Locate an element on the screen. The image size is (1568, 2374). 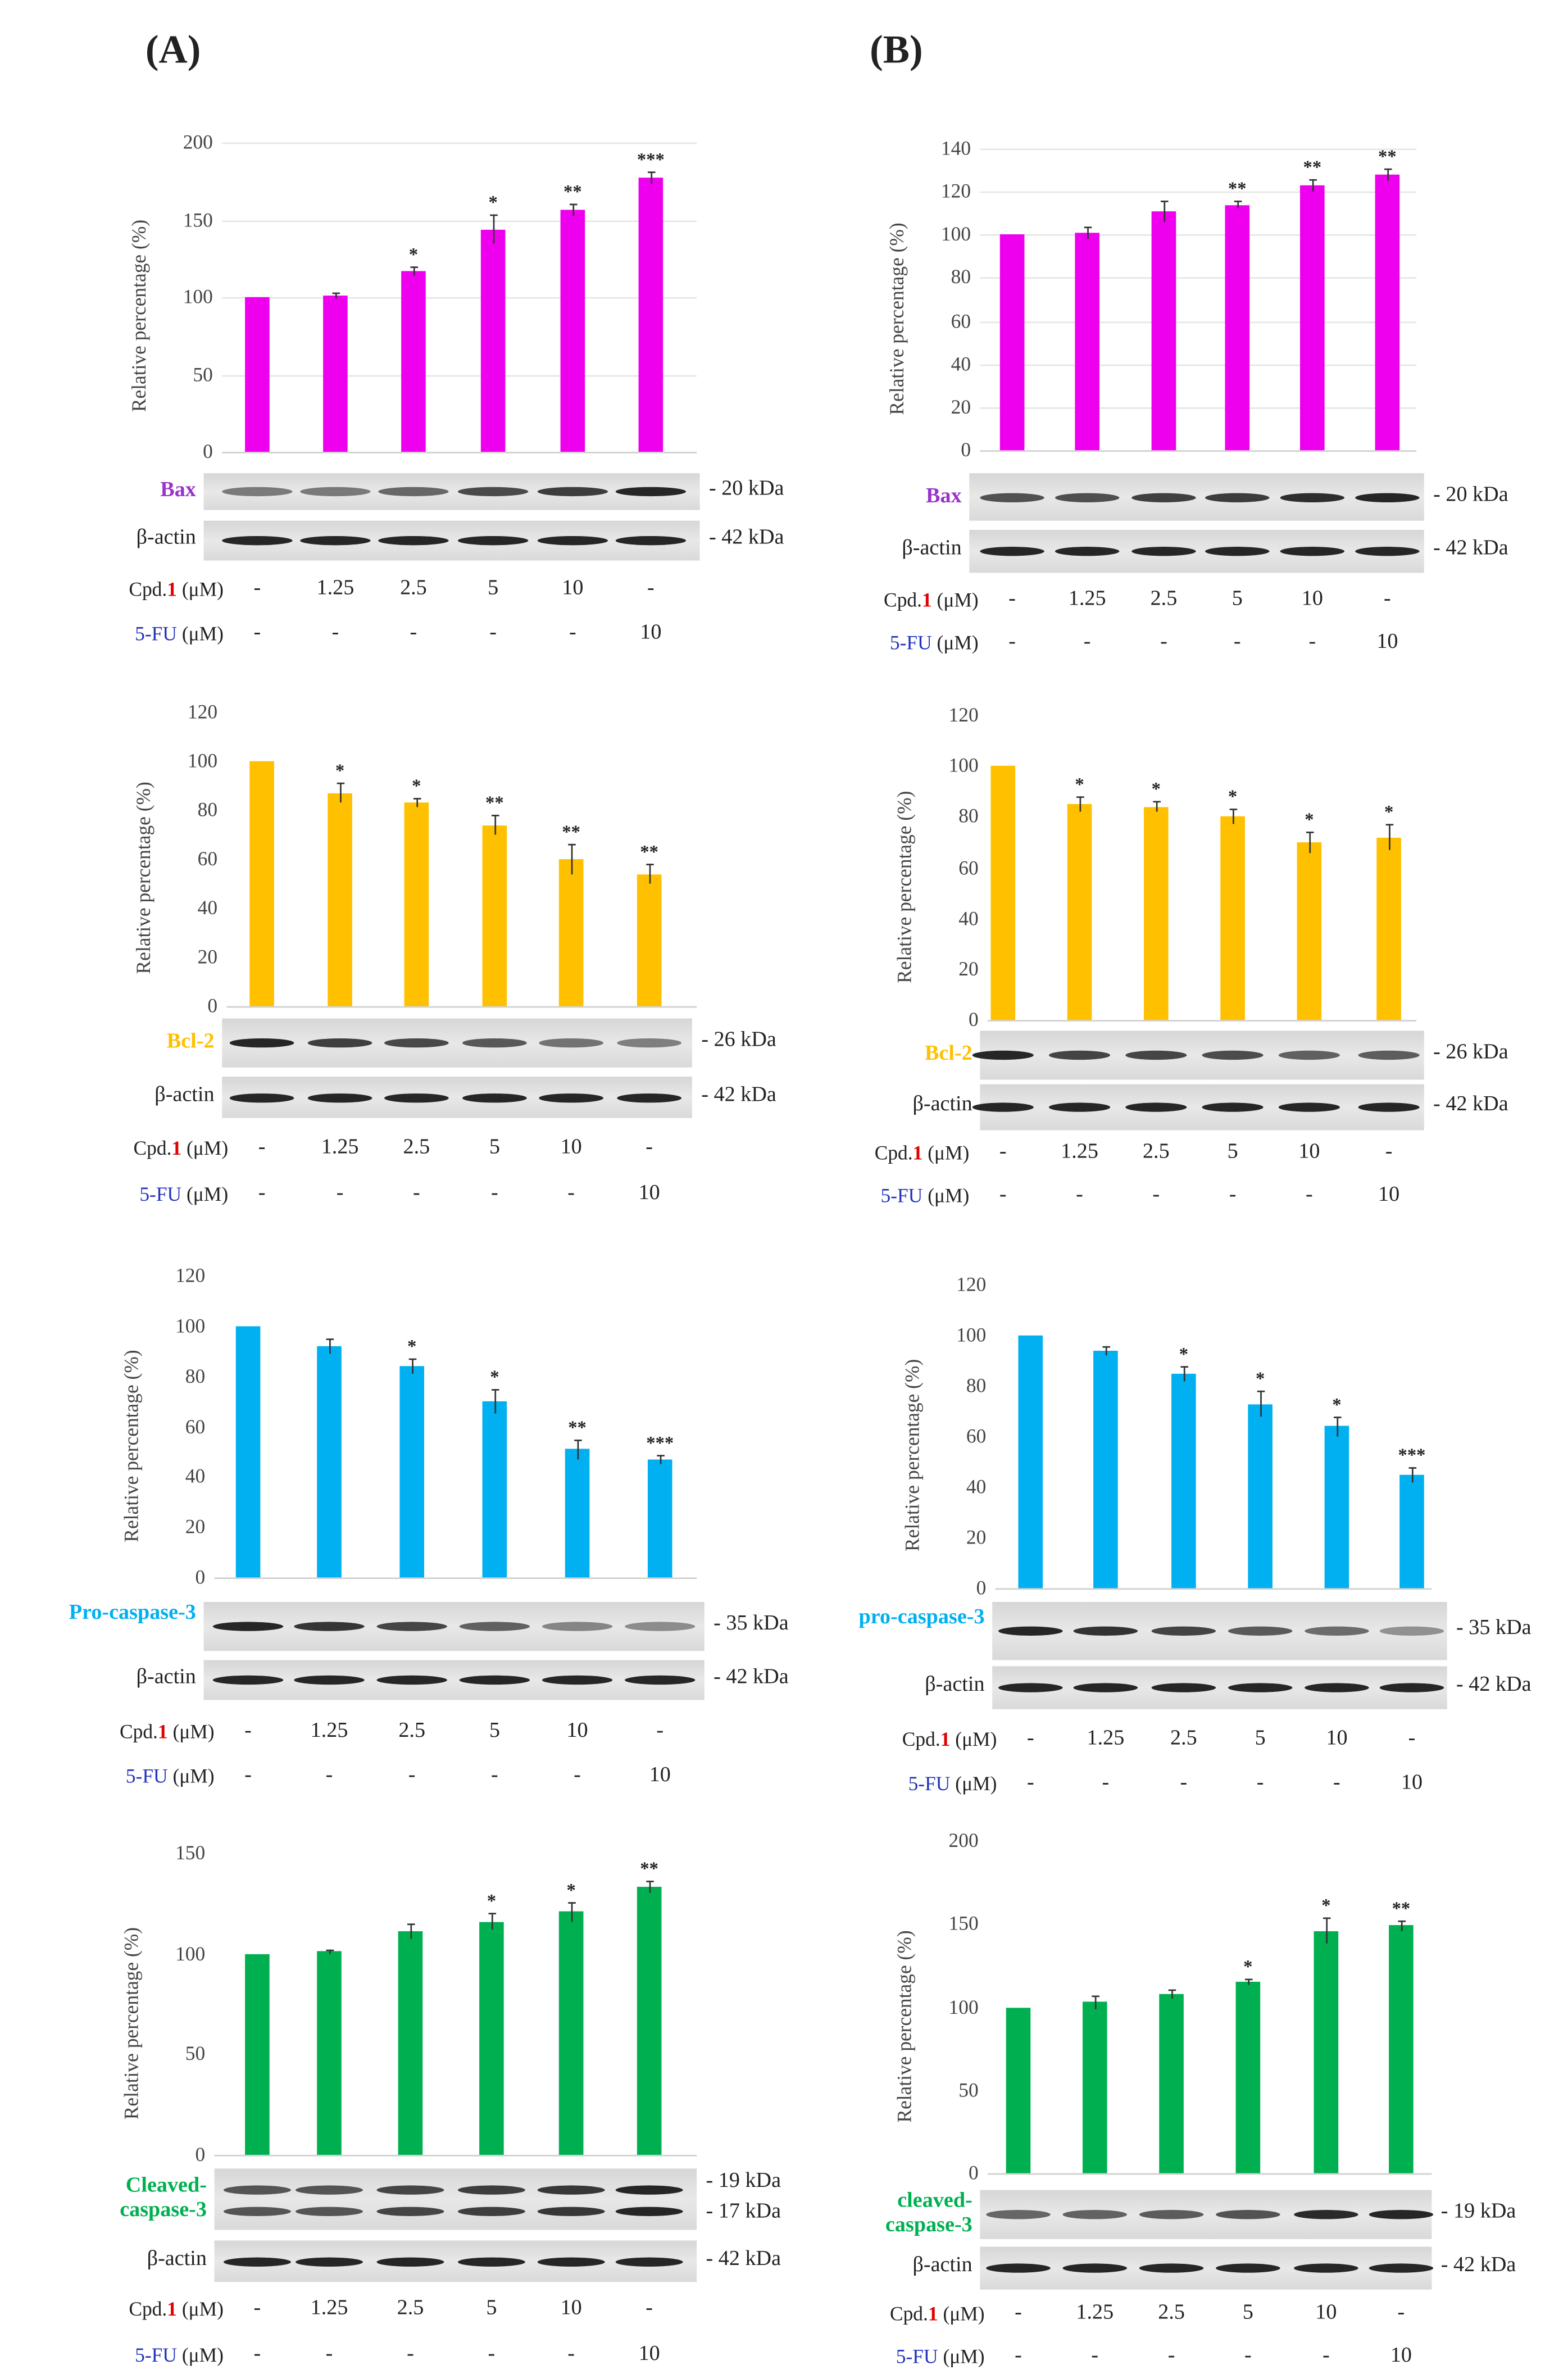
y-tick-label: 80 is located at coordinates (195, 1375).